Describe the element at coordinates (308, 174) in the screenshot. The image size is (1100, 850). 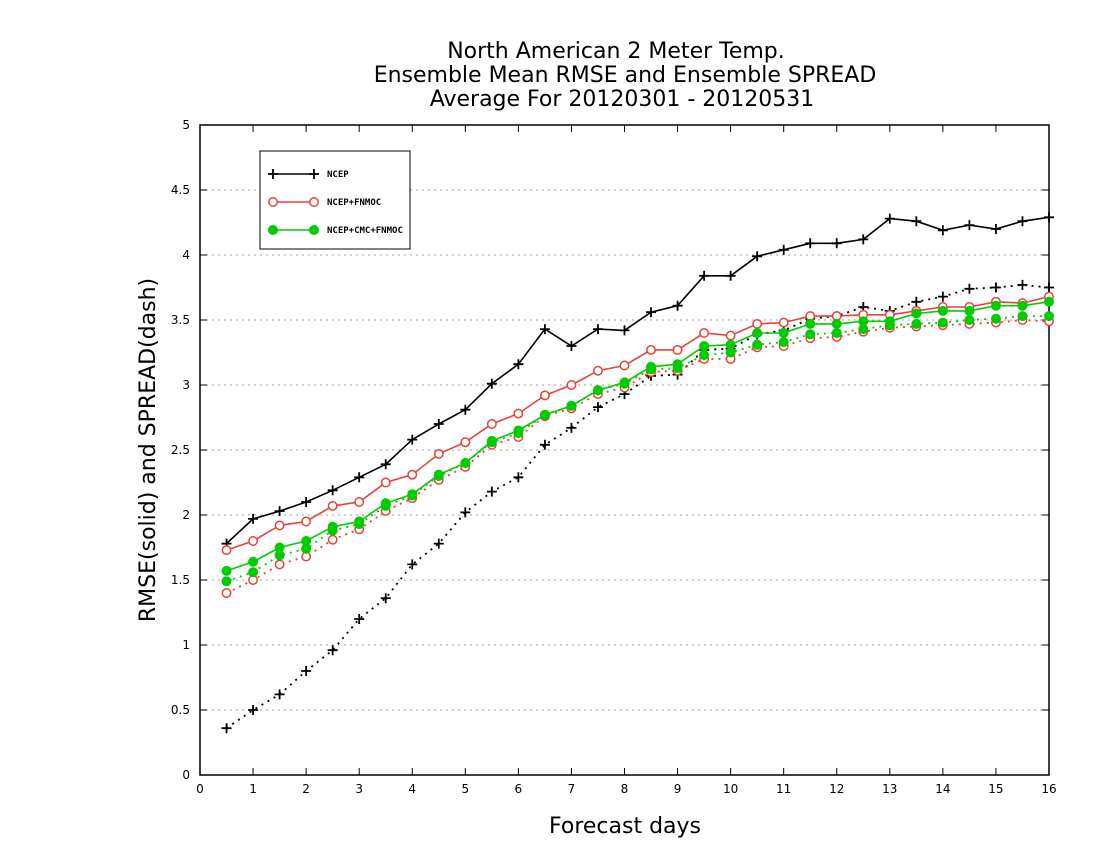
I see `legend-item: NCEP` at that location.